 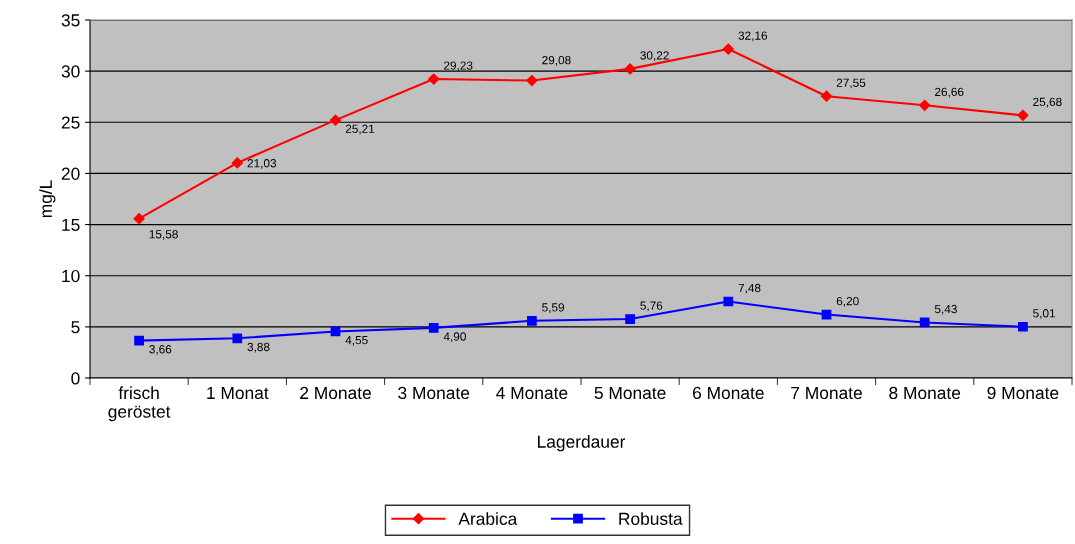 What do you see at coordinates (532, 393) in the screenshot?
I see `x-tick-label: 4 Monate` at bounding box center [532, 393].